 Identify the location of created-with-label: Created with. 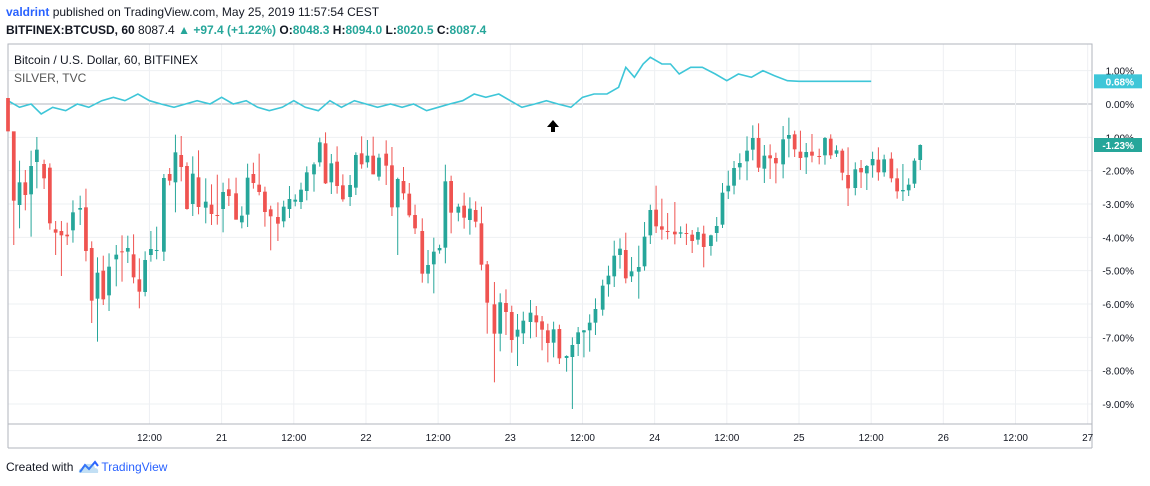
(40, 467).